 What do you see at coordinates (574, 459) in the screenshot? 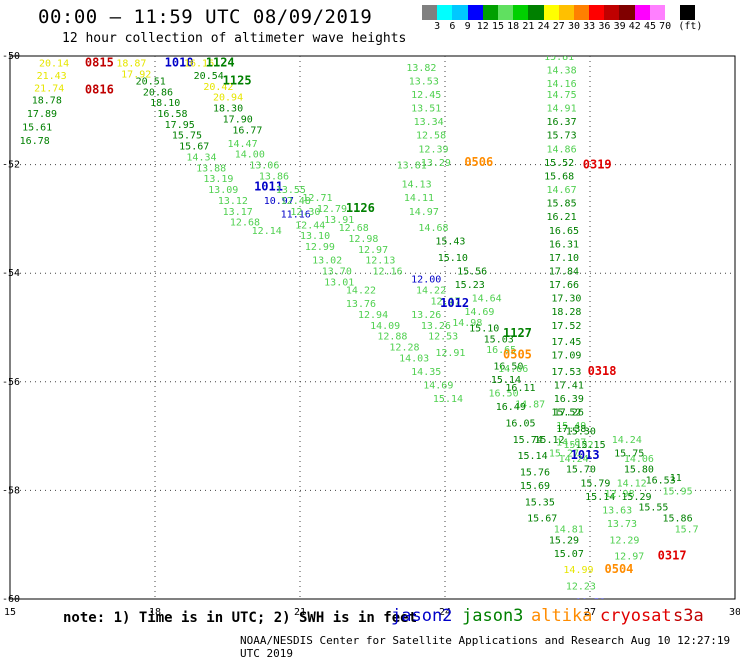
I see `wave-height-value: 14.24` at bounding box center [574, 459].